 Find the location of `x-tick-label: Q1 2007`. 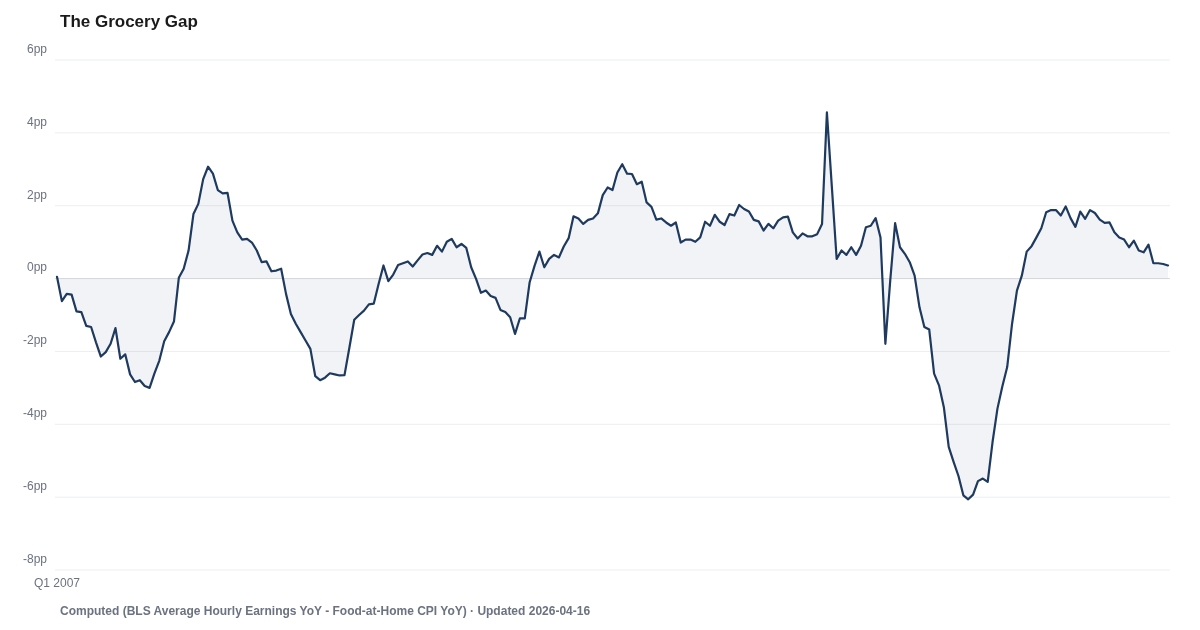

x-tick-label: Q1 2007 is located at coordinates (57, 583).